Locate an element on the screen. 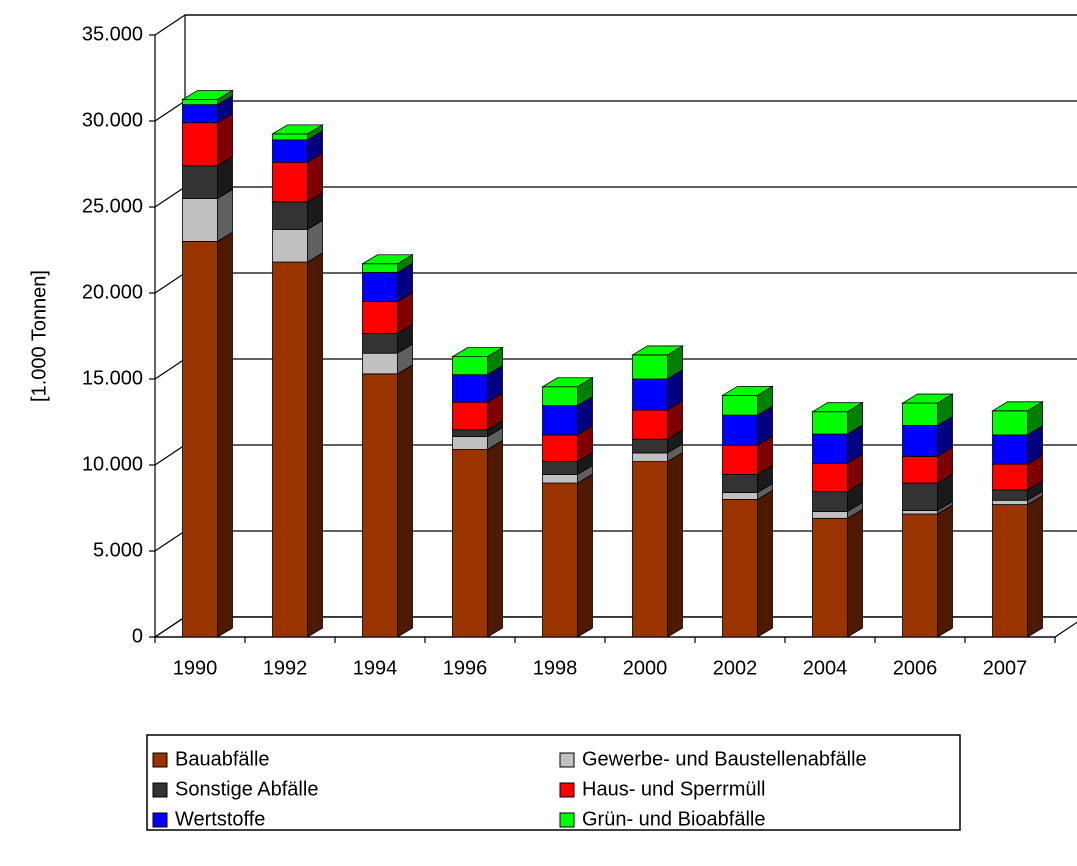 The image size is (1077, 866). x-tick-label: 1996 is located at coordinates (465, 668).